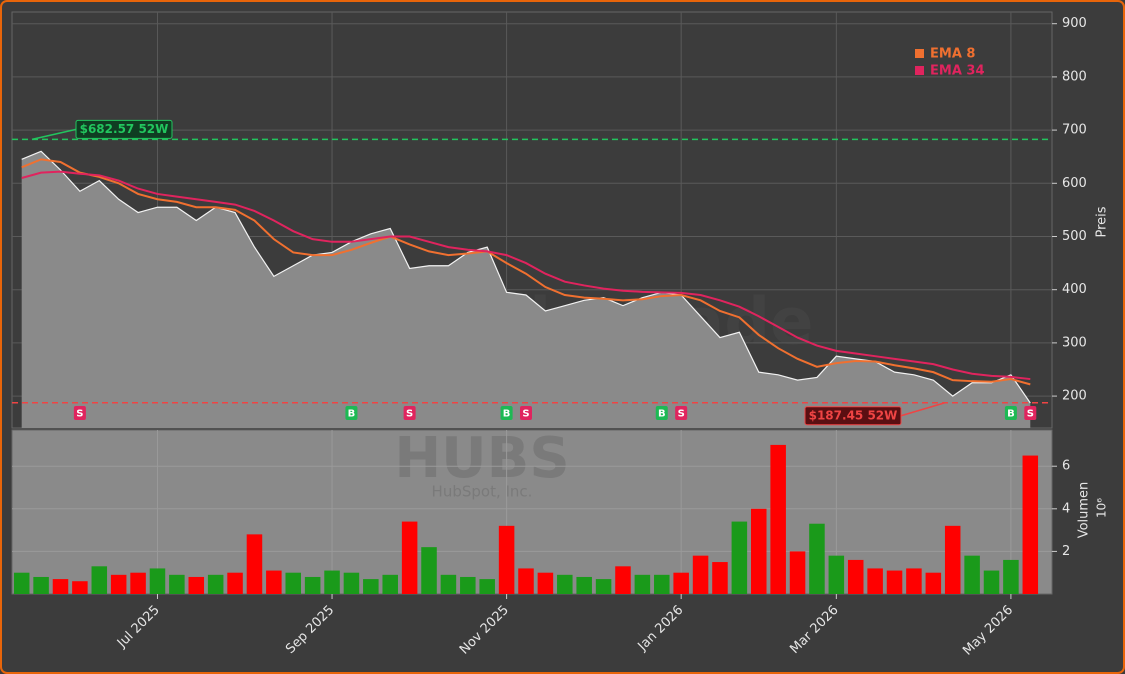  What do you see at coordinates (1074, 183) in the screenshot?
I see `y-tick-label: 600` at bounding box center [1074, 183].